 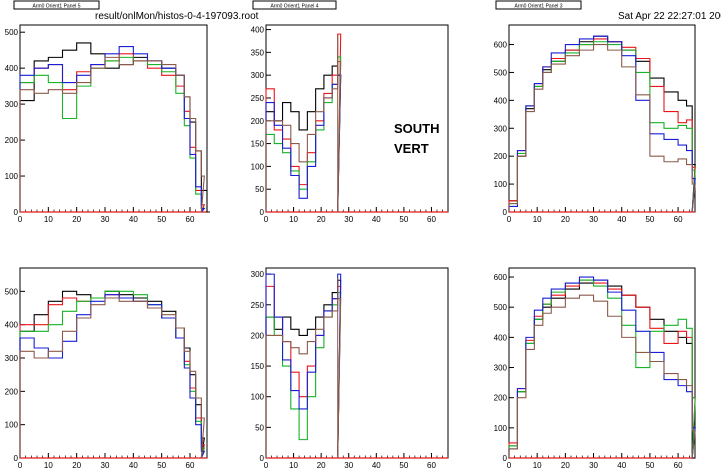 I want to click on chart-title: Arm0 Orient1 Panel 4, so click(x=294, y=7).